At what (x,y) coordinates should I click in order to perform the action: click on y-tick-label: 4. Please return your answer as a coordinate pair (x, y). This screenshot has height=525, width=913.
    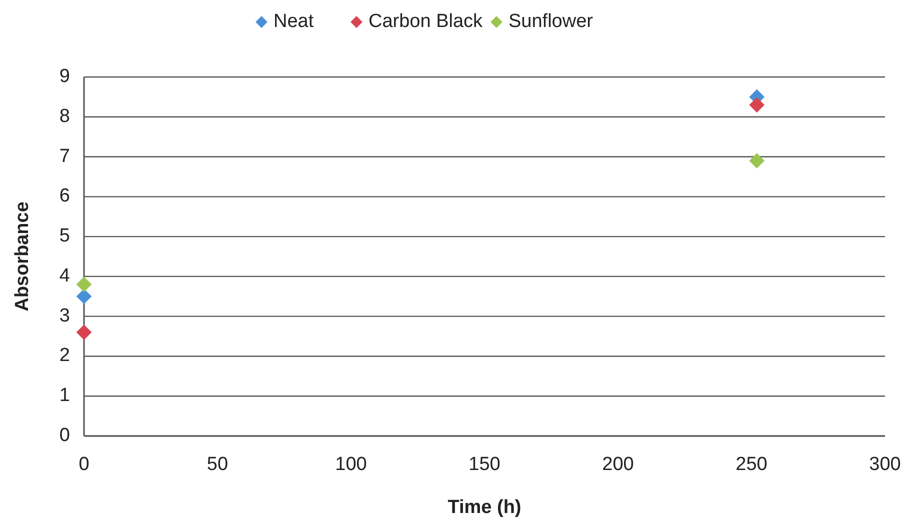
    Looking at the image, I should click on (64, 275).